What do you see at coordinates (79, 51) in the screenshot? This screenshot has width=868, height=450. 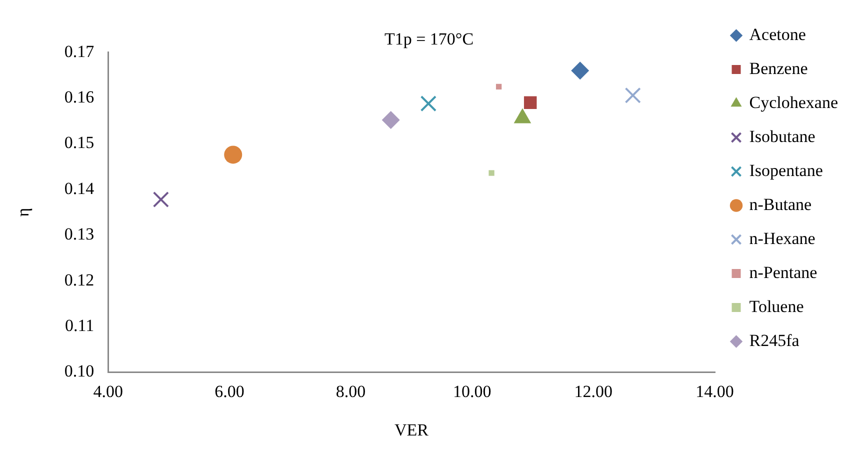 I see `y-tick-label: 0.17` at bounding box center [79, 51].